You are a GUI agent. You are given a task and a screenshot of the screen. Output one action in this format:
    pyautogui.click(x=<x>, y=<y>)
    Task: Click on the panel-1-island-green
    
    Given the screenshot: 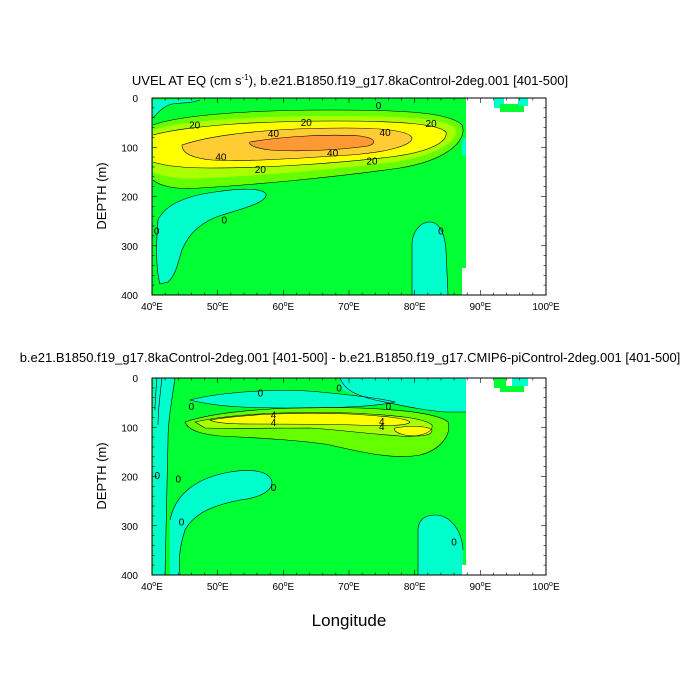 What is the action you would take?
    pyautogui.click(x=512, y=108)
    